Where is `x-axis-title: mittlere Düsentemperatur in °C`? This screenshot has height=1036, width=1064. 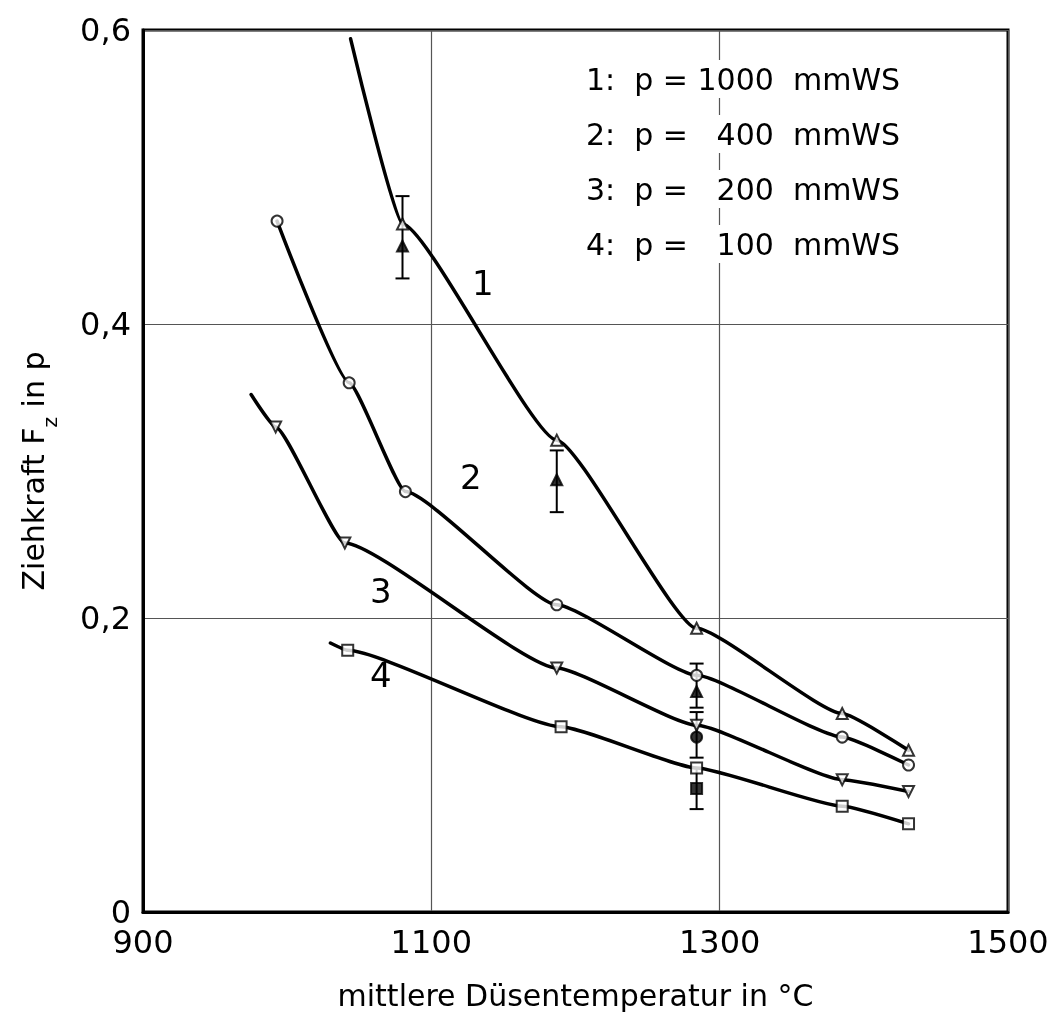
x-axis-title: mittlere Düsentemperatur in °C is located at coordinates (575, 995).